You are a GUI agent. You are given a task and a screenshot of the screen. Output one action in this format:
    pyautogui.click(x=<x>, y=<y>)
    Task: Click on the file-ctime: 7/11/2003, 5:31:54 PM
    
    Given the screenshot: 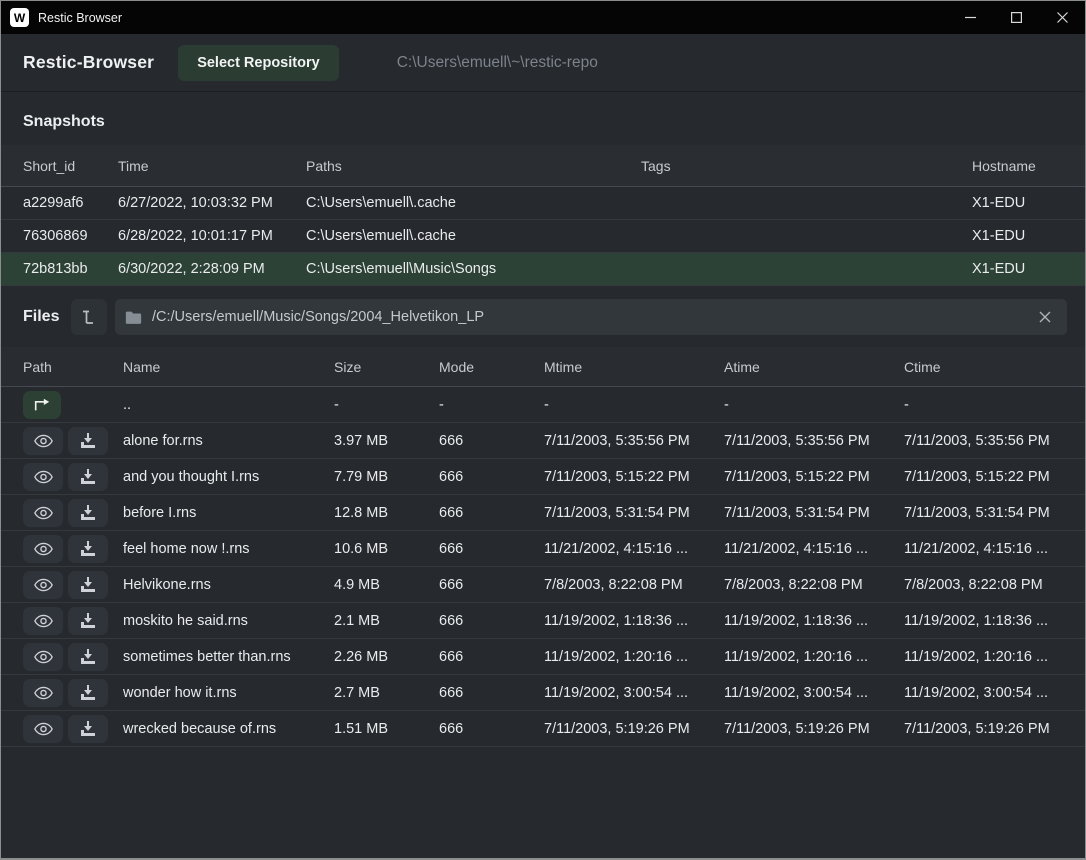 What is the action you would take?
    pyautogui.click(x=977, y=512)
    